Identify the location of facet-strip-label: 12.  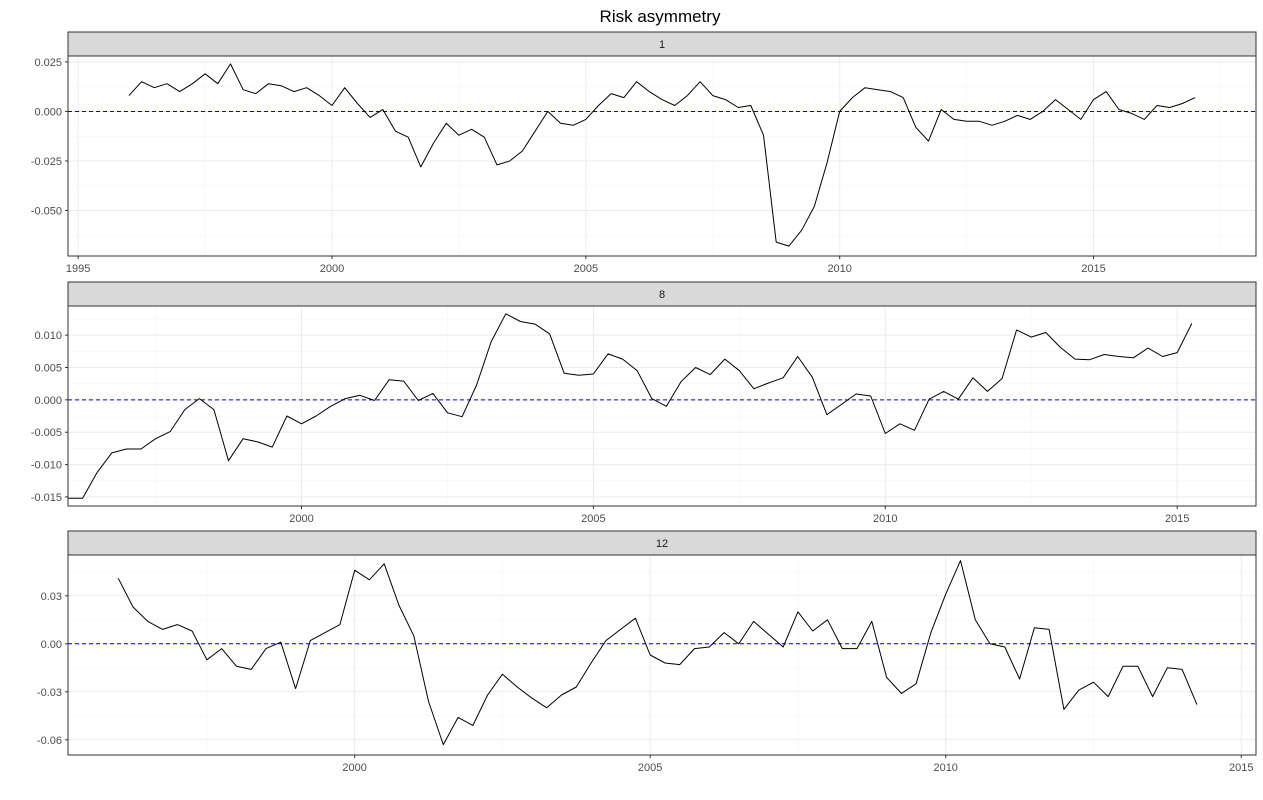
(662, 544).